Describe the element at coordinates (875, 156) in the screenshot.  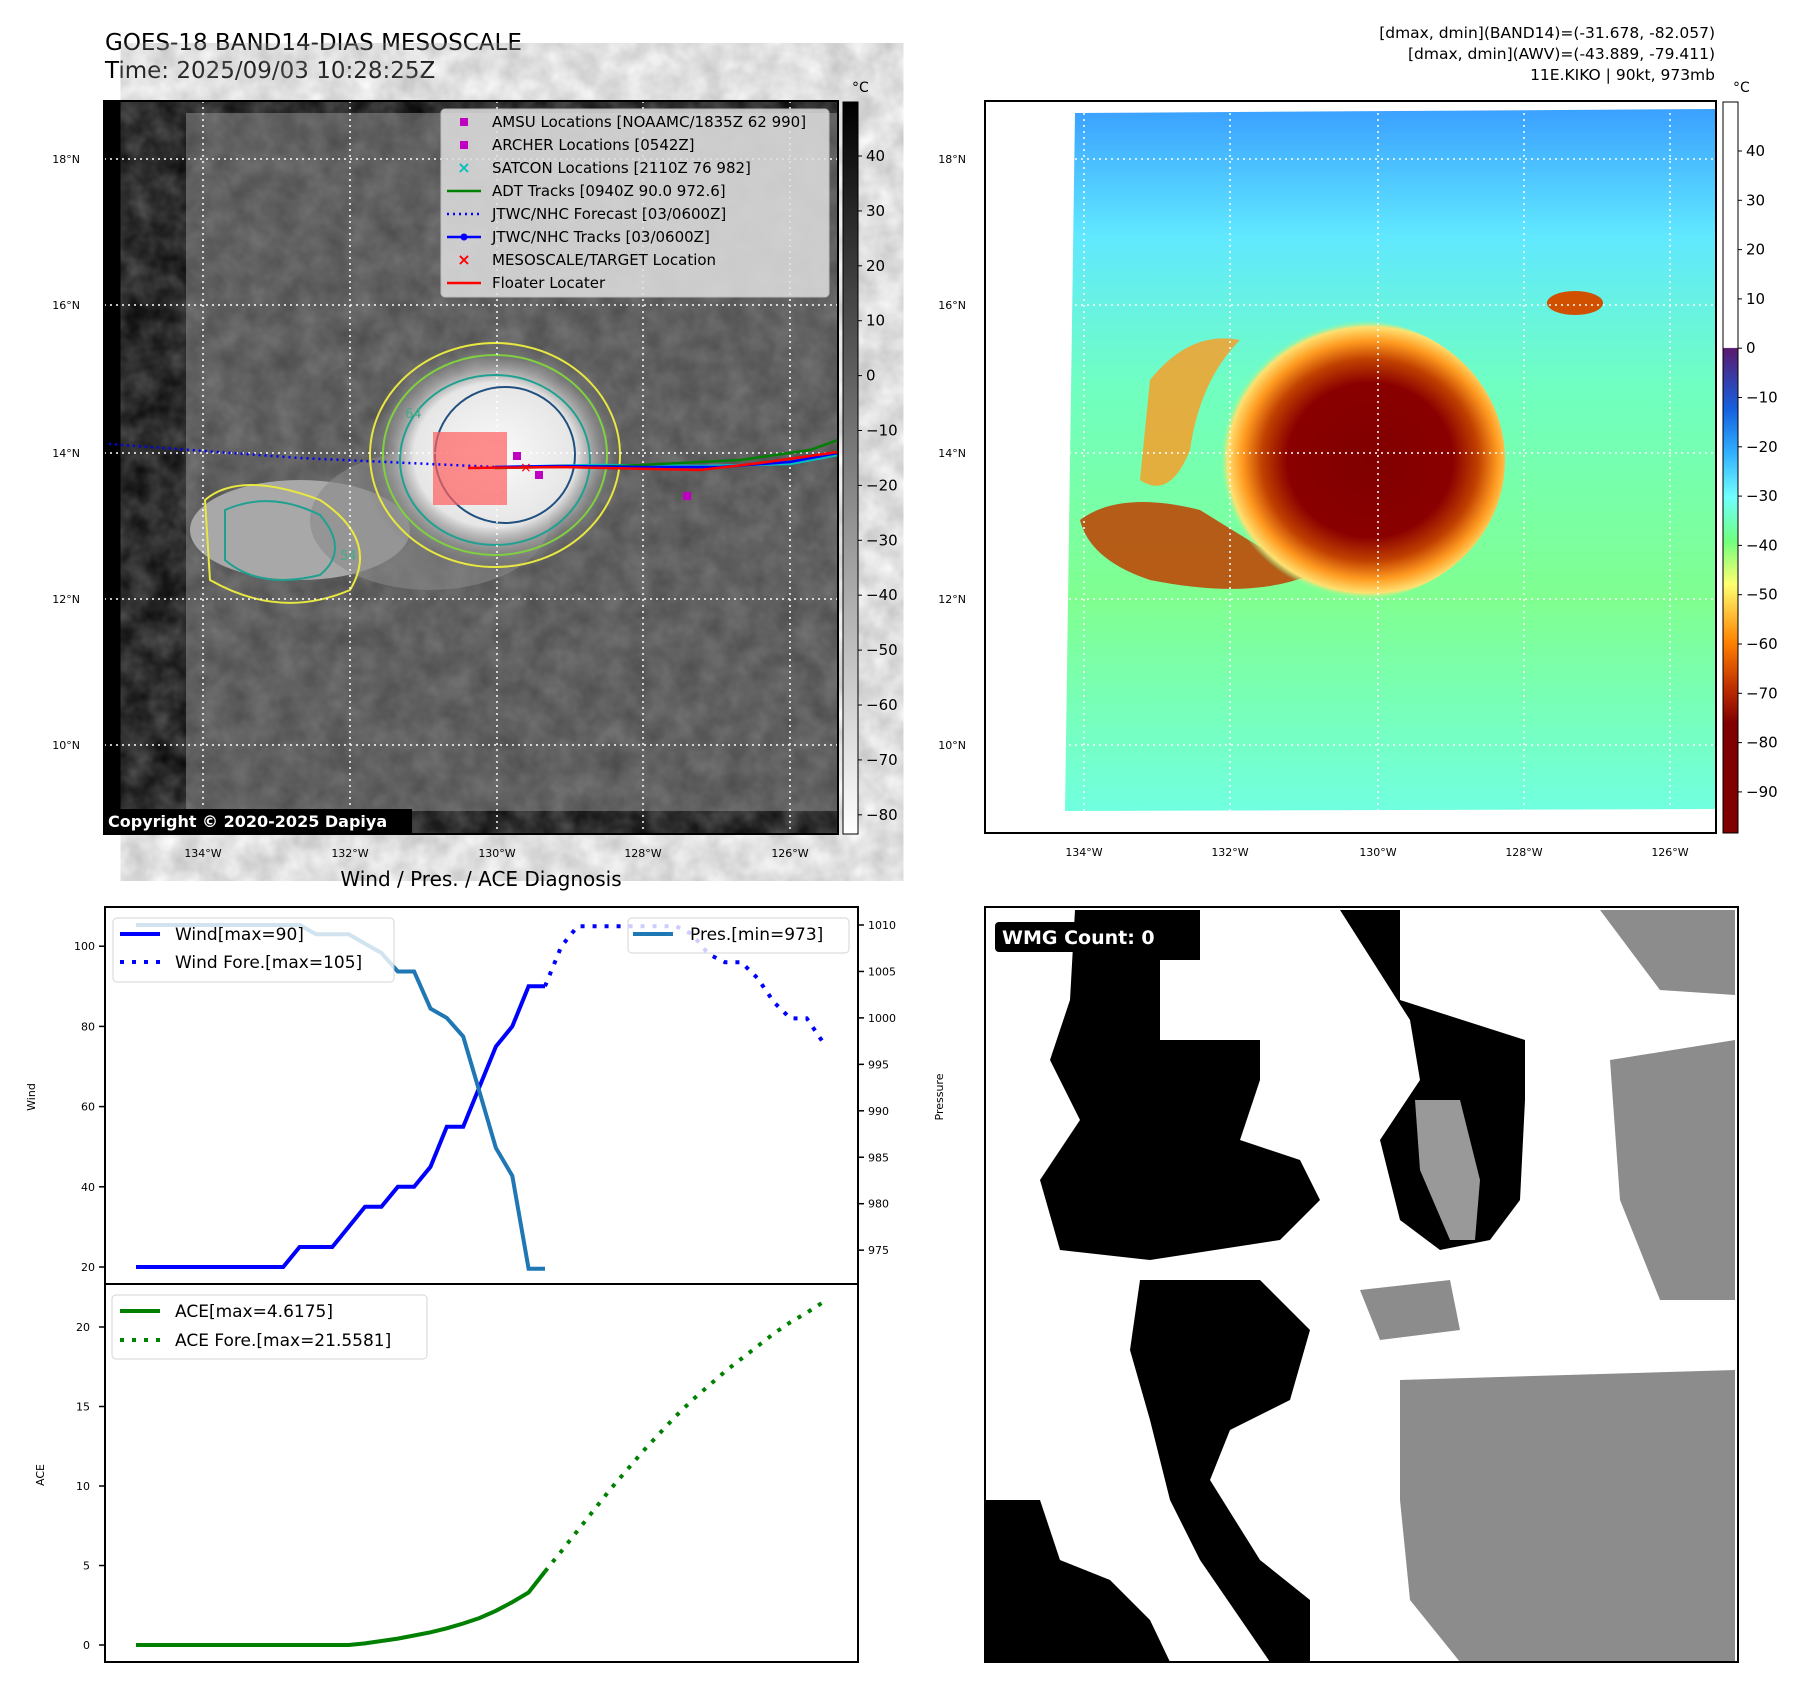
I see `colorbar-tick-label: 40` at that location.